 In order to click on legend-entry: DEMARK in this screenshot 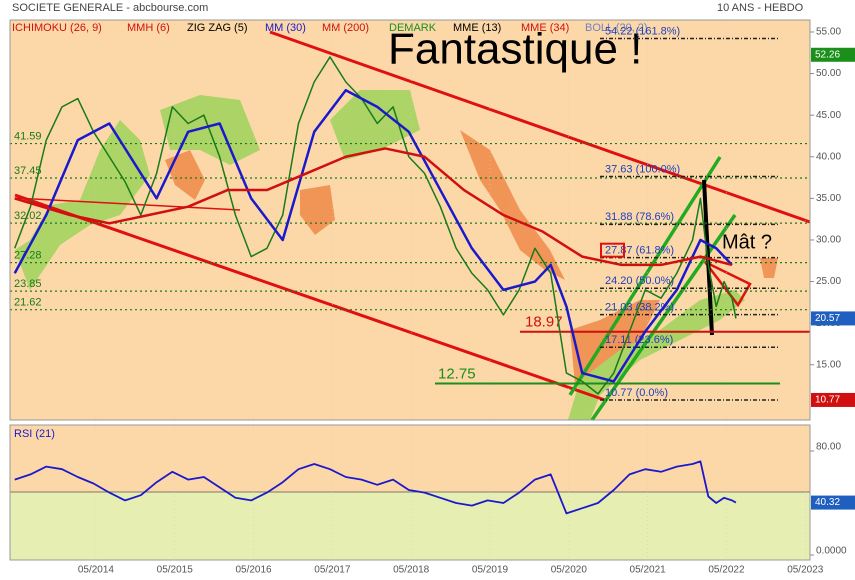, I will do `click(413, 28)`.